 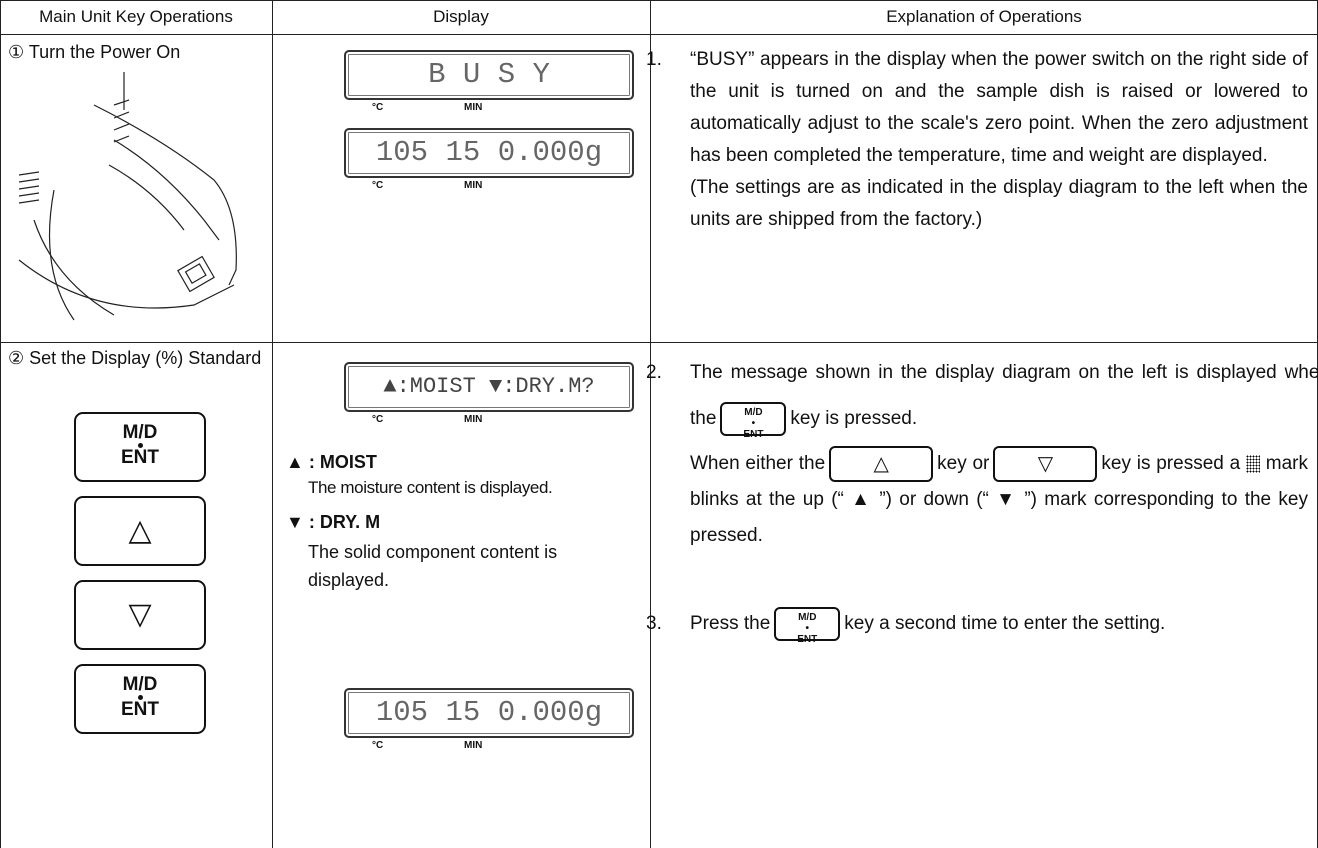 What do you see at coordinates (94, 52) in the screenshot?
I see `step-title: ① Turn the Power On` at bounding box center [94, 52].